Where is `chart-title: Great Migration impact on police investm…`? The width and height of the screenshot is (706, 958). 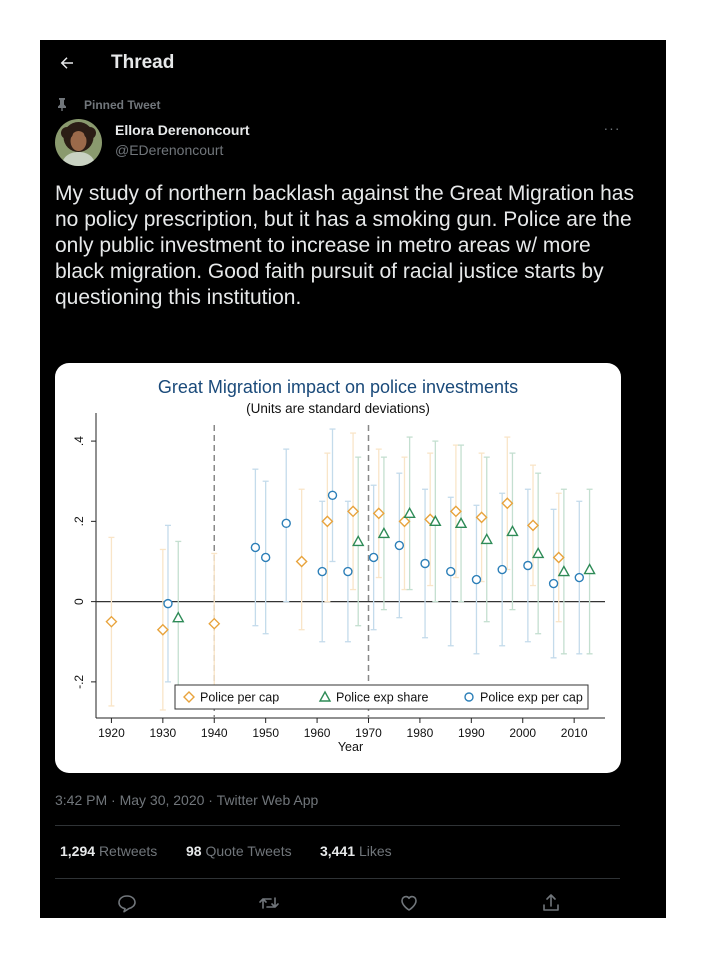 chart-title: Great Migration impact on police investm… is located at coordinates (338, 387).